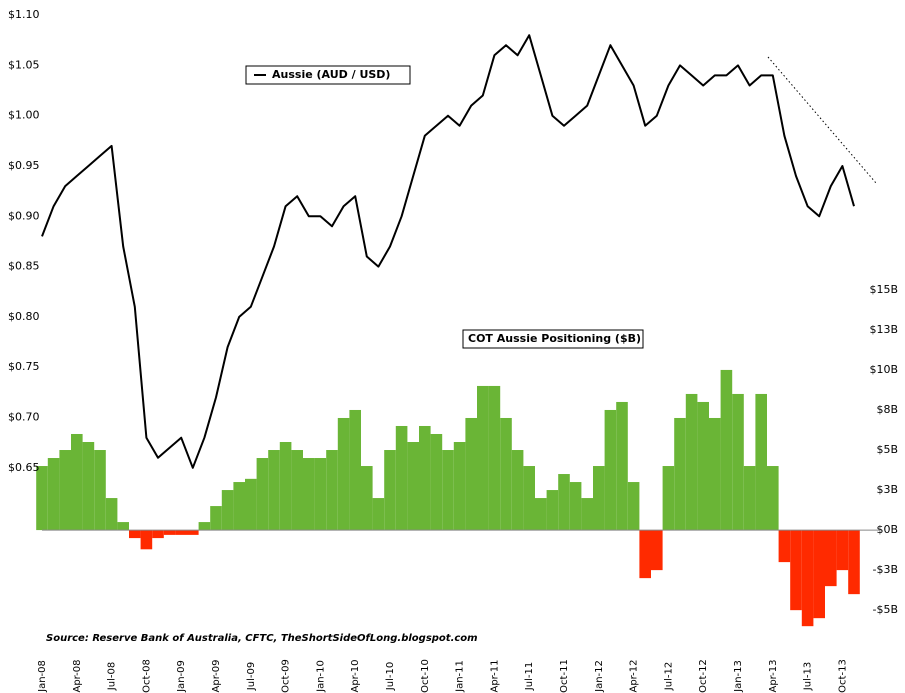 The height and width of the screenshot is (693, 905). Describe the element at coordinates (320, 676) in the screenshot. I see `x-tick-label: Jan-10` at that location.